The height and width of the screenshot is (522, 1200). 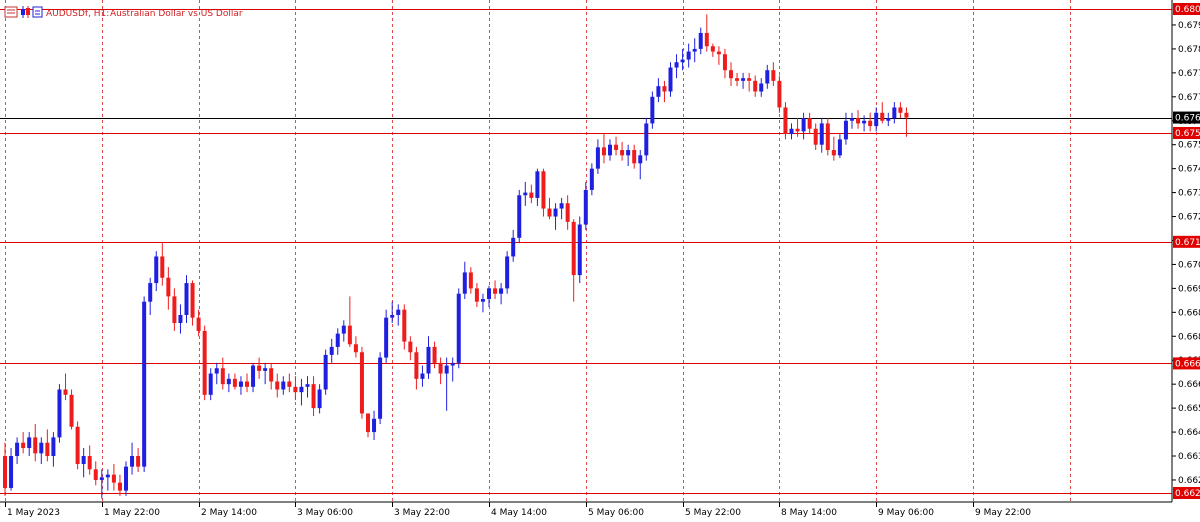 I want to click on indicator-icon, so click(x=37, y=12).